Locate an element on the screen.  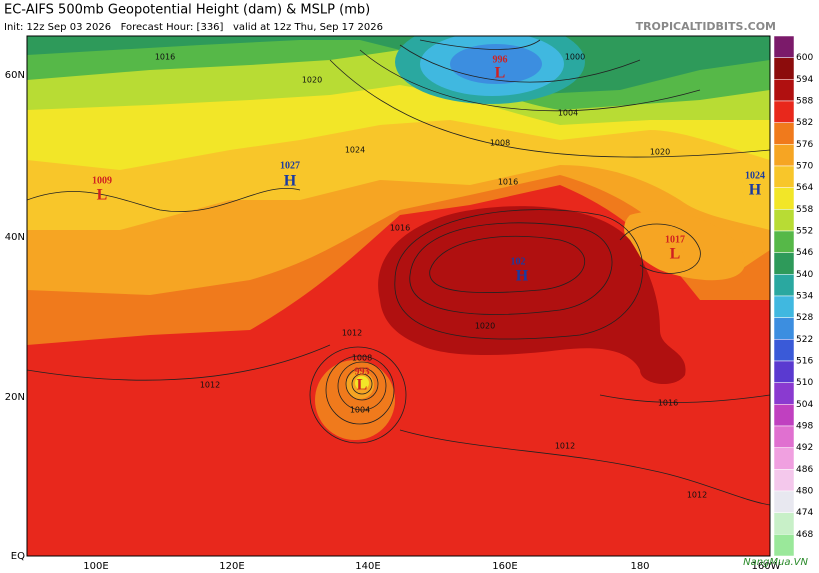
center-value: 1017 is located at coordinates (675, 239).